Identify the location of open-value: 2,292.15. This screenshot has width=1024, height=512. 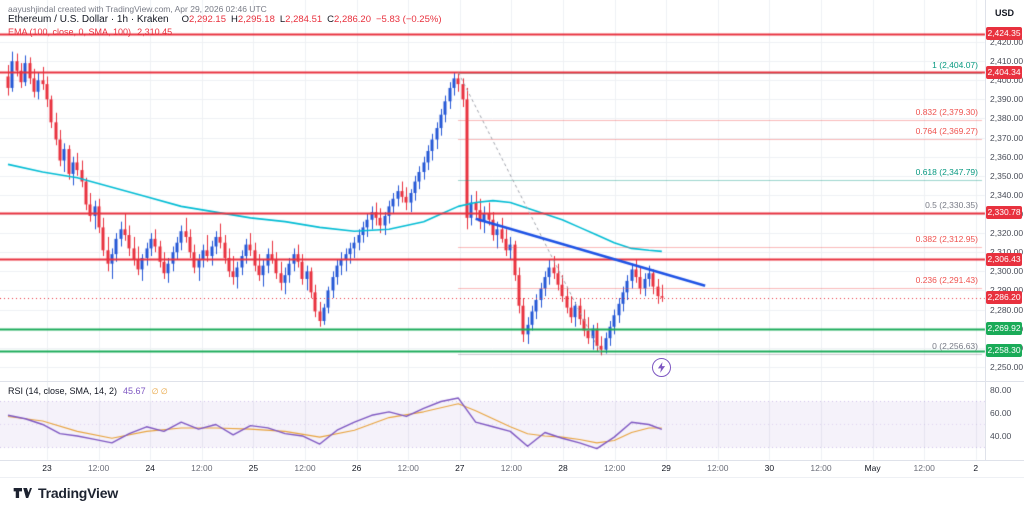
(207, 19).